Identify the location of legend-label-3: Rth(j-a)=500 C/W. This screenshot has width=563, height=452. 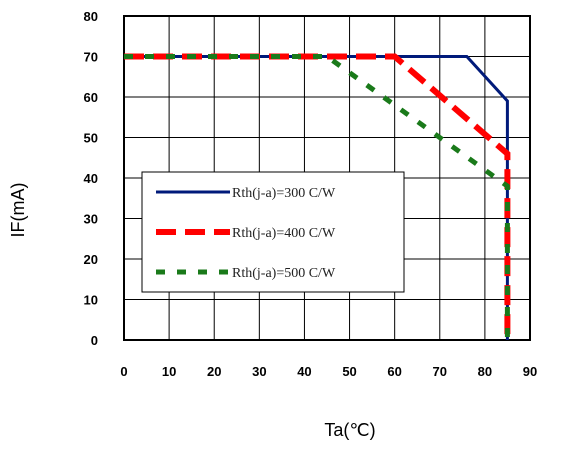
(284, 273).